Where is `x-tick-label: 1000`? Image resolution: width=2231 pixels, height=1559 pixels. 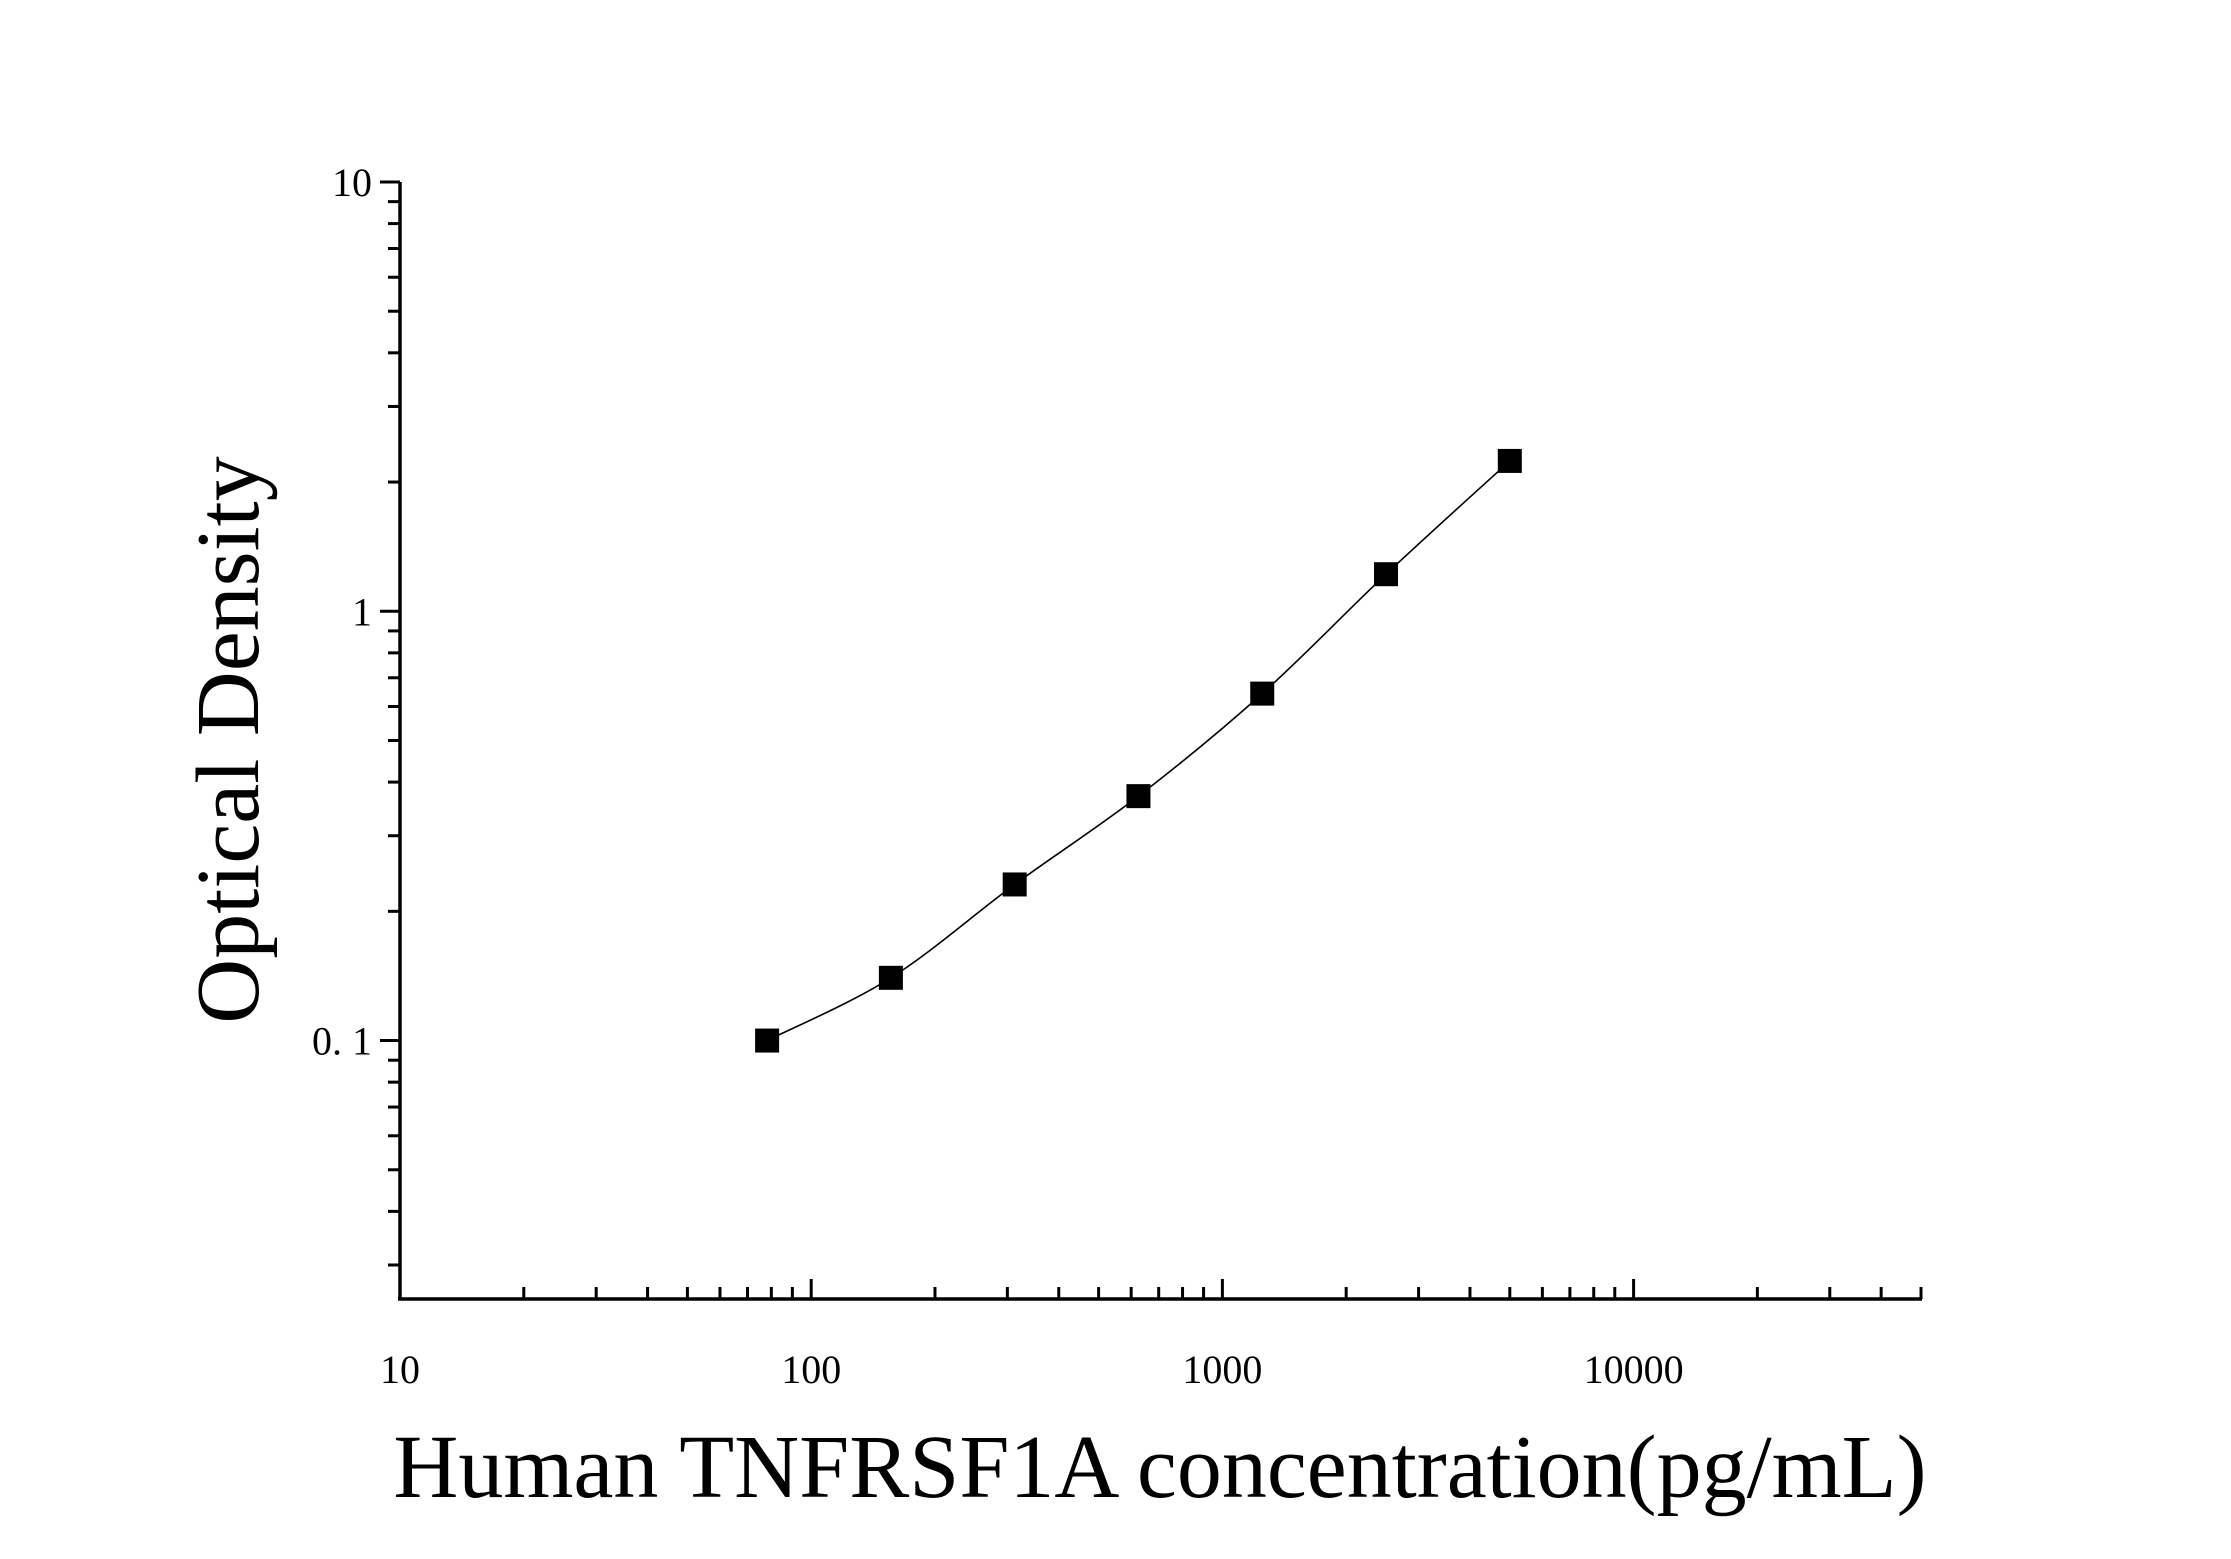 x-tick-label: 1000 is located at coordinates (1222, 1369).